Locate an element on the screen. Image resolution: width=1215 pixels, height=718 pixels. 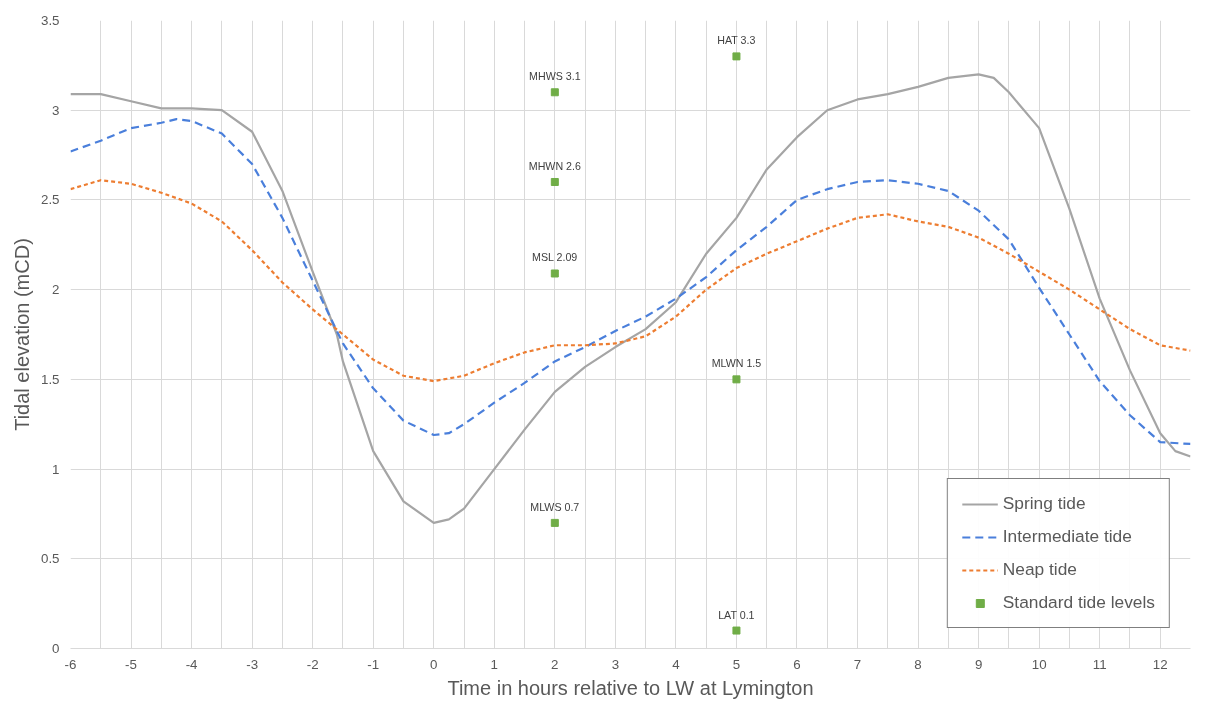
data-label: HAT 3.3 is located at coordinates (736, 40).